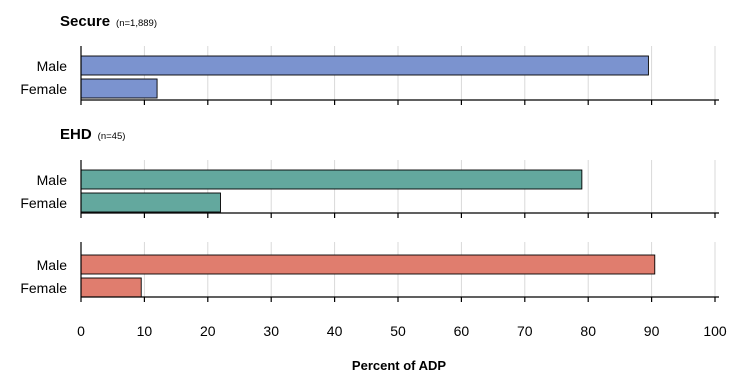 Image resolution: width=733 pixels, height=375 pixels. What do you see at coordinates (43, 89) in the screenshot?
I see `category-label-1-female: Female` at bounding box center [43, 89].